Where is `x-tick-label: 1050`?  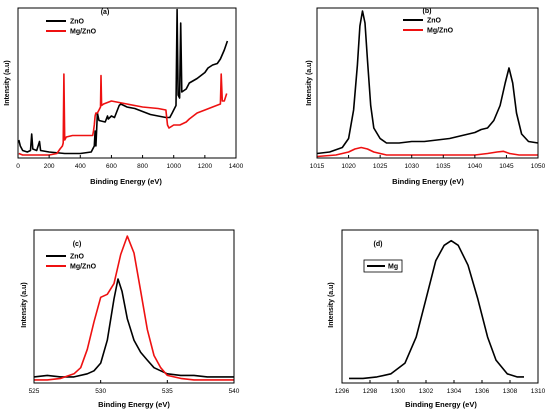
x-tick-label: 1050 is located at coordinates (538, 166).